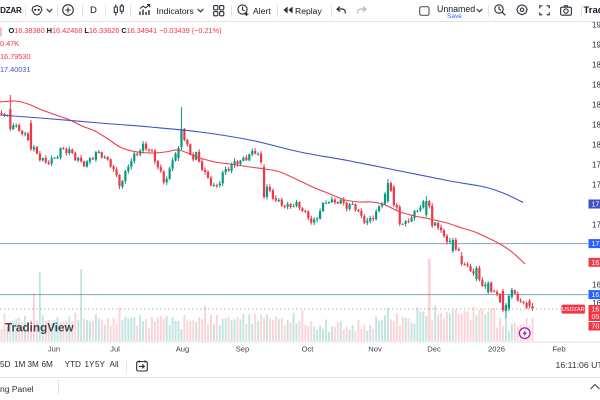  What do you see at coordinates (596, 84) in the screenshot?
I see `svg-text: 18.6` at bounding box center [596, 84].